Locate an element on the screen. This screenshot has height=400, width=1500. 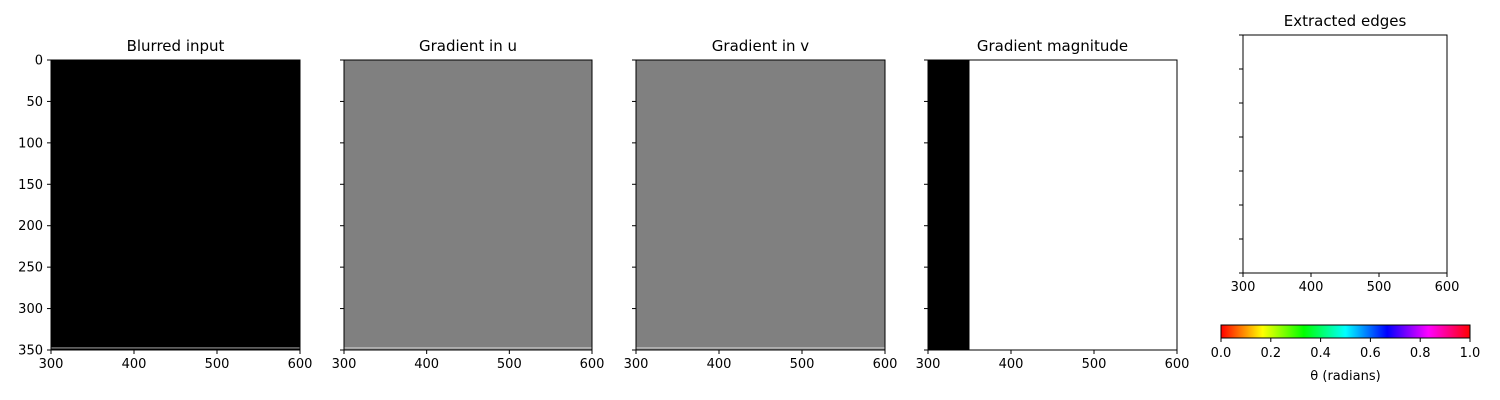
panel-title: Blurred input is located at coordinates (176, 46).